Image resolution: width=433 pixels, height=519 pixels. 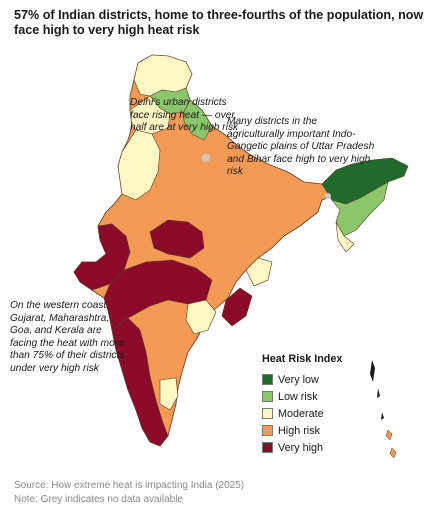 I want to click on northeast-low, so click(x=360, y=209).